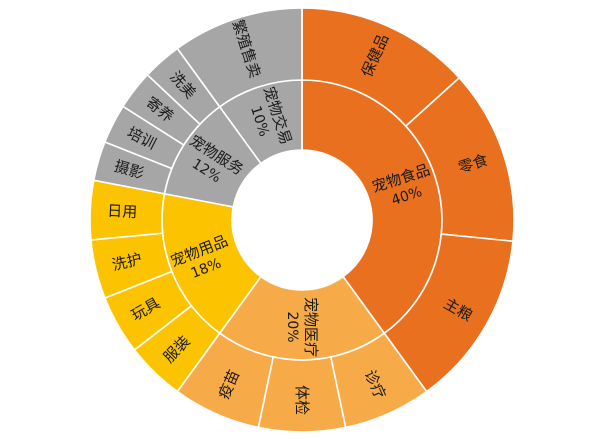 This screenshot has height=439, width=606. Describe the element at coordinates (122, 211) in the screenshot. I see `outer-label-2-3: 日用` at that location.